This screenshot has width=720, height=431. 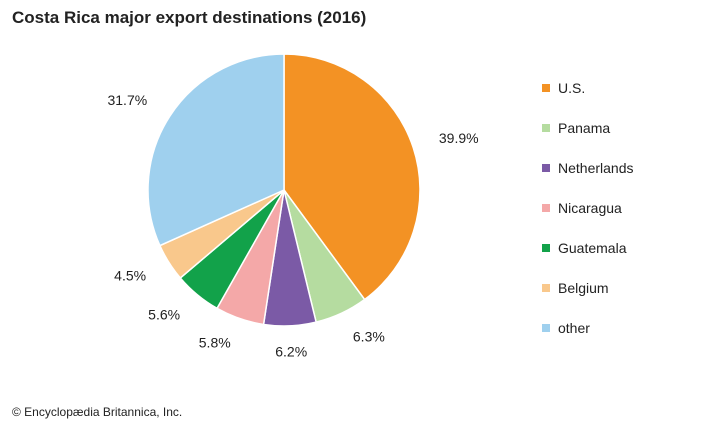 I want to click on legend-label: U.S., so click(x=572, y=88).